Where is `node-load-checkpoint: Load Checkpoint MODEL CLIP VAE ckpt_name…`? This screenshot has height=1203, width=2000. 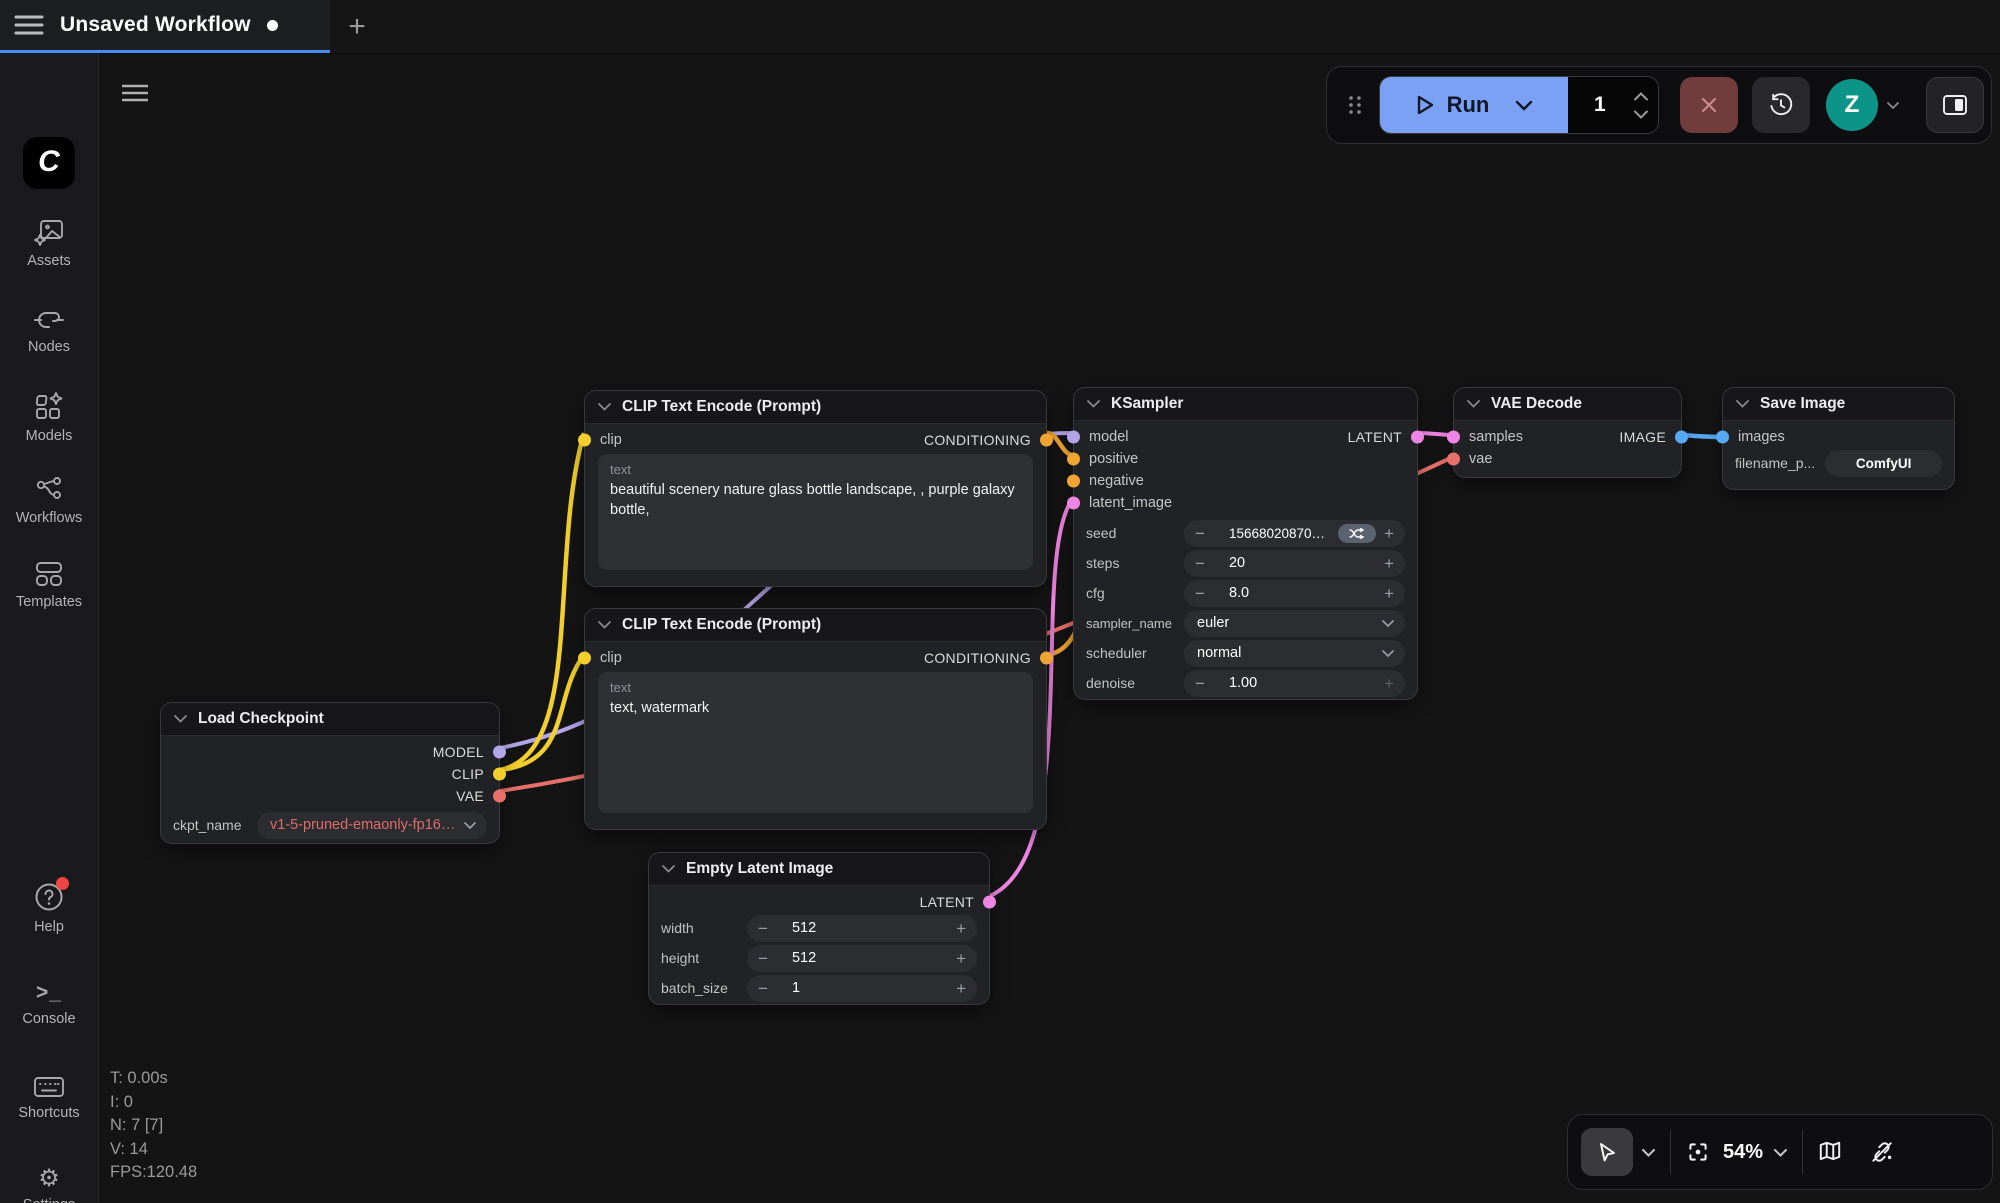
node-load-checkpoint: Load Checkpoint MODEL CLIP VAE ckpt_name… is located at coordinates (333, 773).